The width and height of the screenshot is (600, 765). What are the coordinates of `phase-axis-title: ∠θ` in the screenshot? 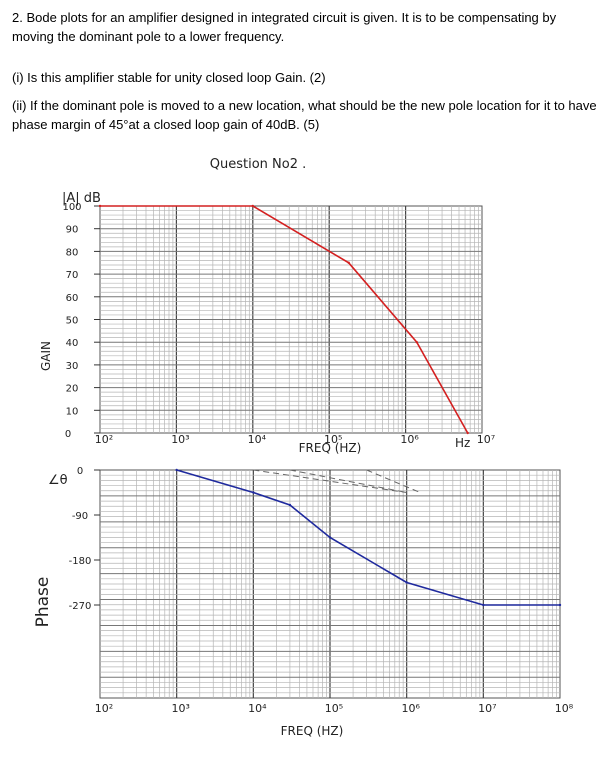 It's located at (58, 480).